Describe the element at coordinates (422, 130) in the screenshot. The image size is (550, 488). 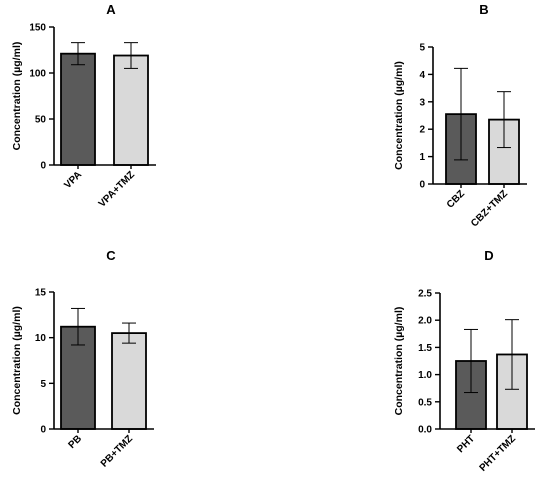
I see `y-tick-label: 2` at that location.